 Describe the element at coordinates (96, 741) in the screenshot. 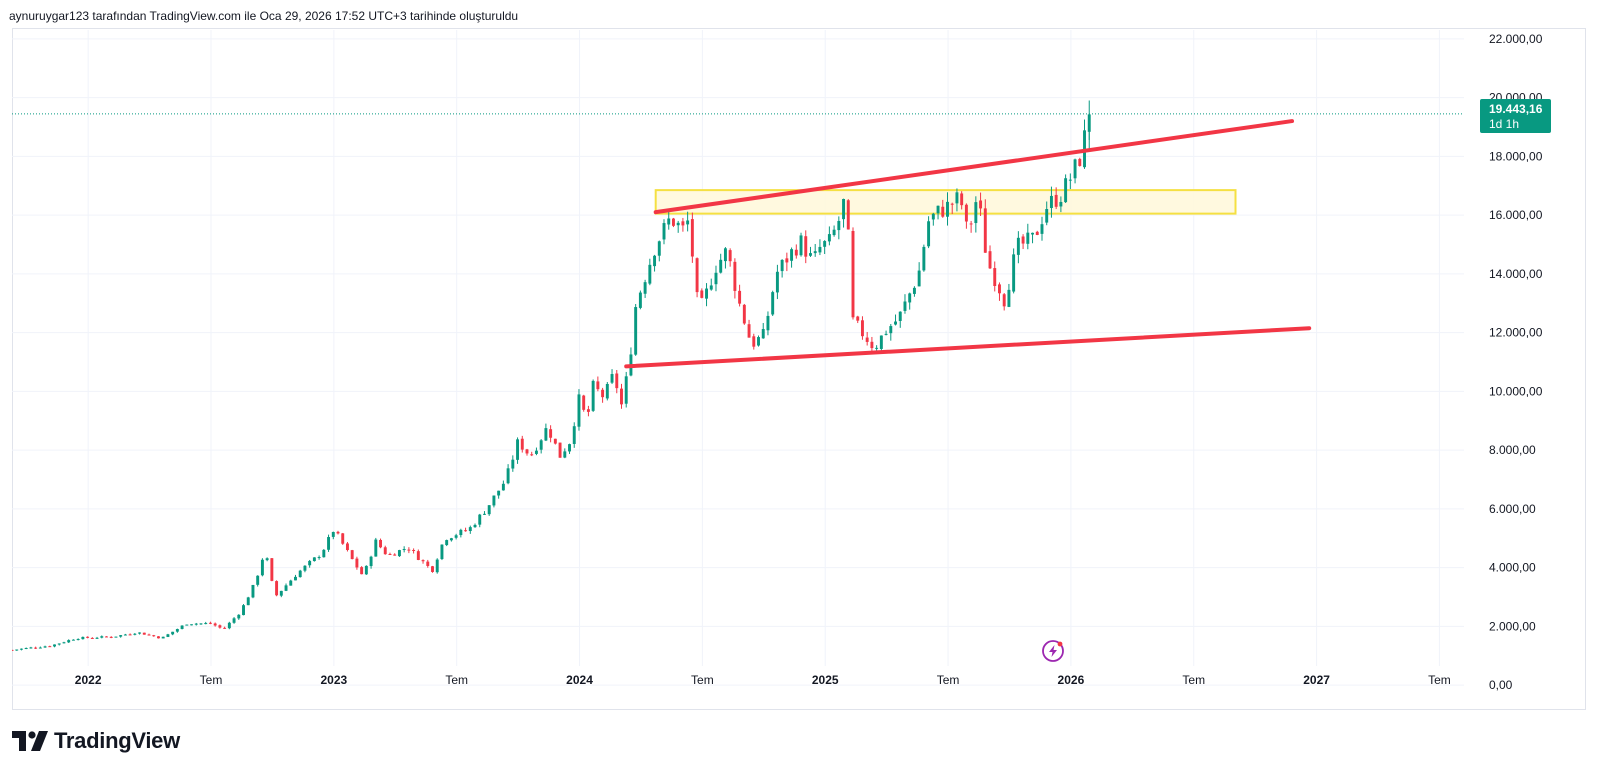

I see `tradingview-logo: TradingView` at that location.